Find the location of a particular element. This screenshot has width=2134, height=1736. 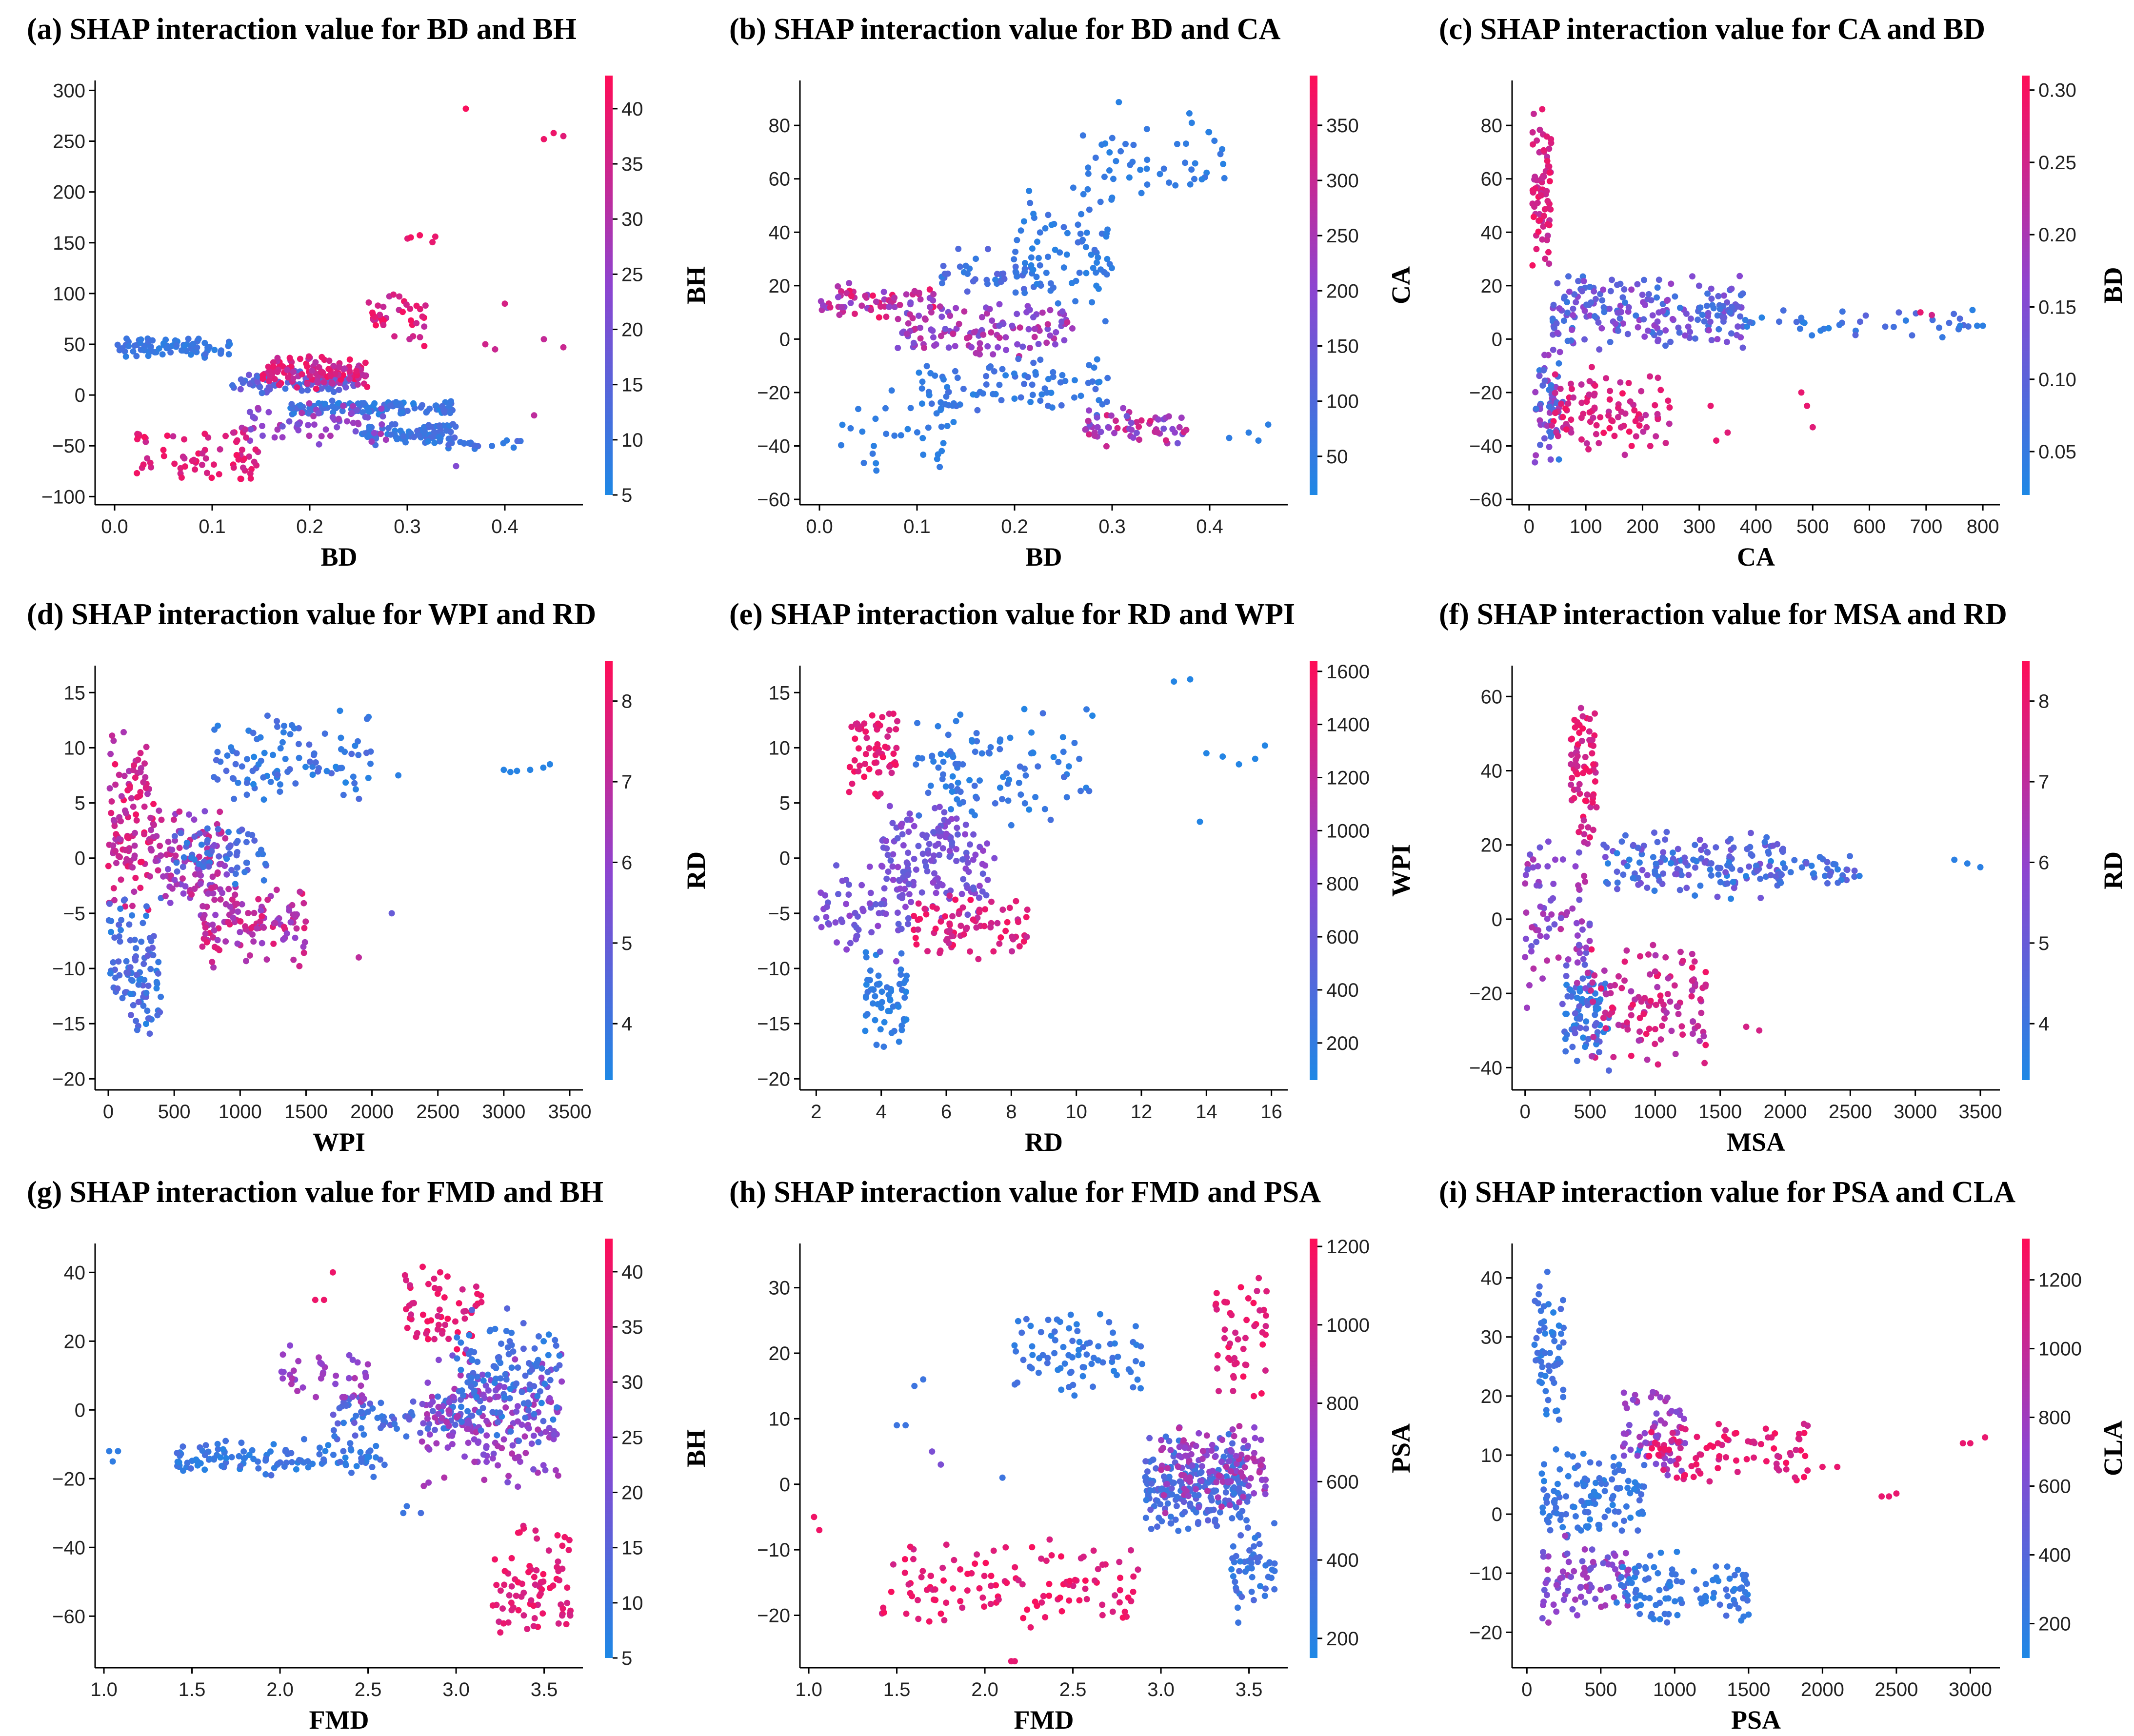

scatter-points is located at coordinates (1753, 889).